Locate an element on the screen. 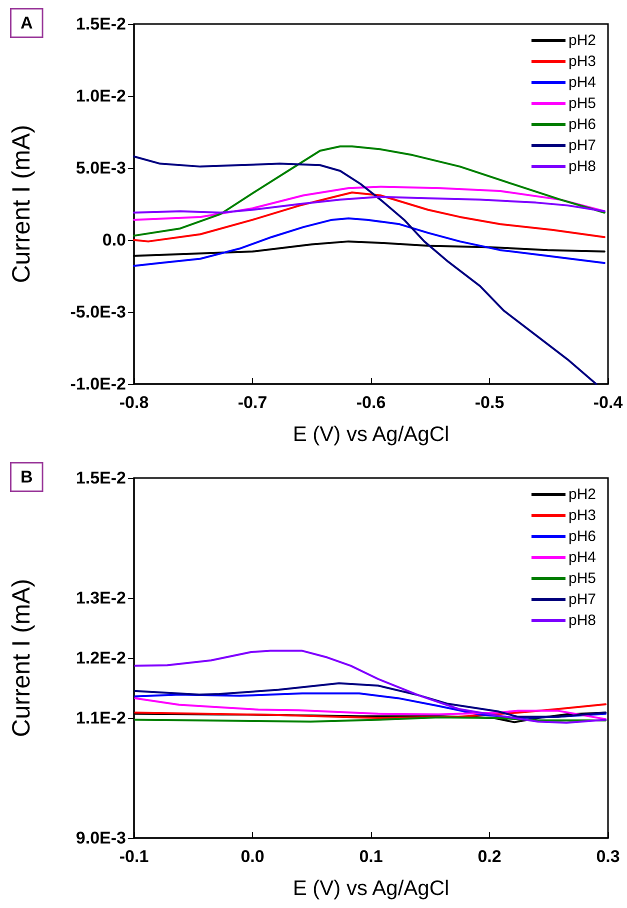 The image size is (627, 908). text: B is located at coordinates (26, 477).